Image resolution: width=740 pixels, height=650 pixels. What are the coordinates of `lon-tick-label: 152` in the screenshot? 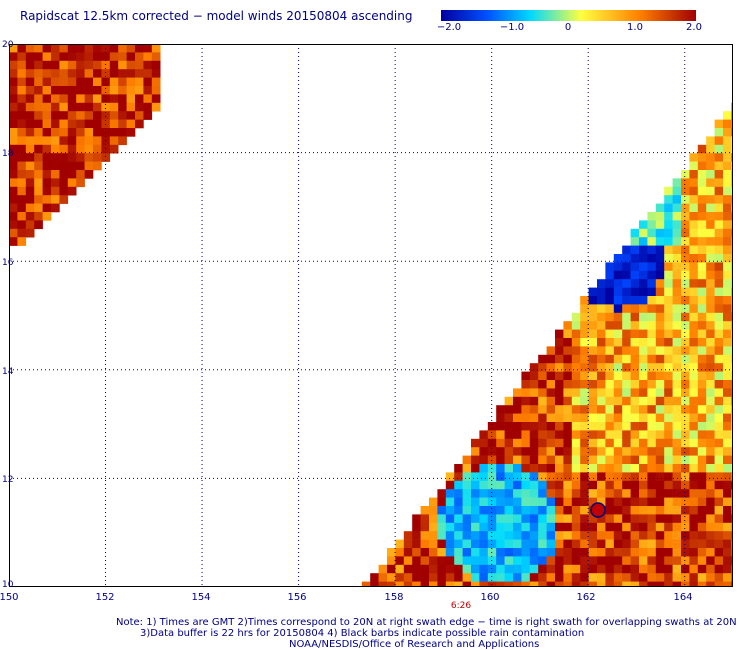 It's located at (105, 597).